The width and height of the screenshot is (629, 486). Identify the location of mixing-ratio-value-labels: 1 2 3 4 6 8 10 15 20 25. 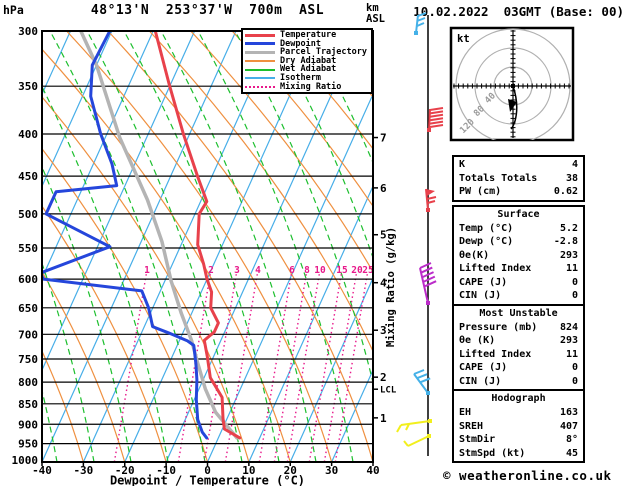
(259, 270).